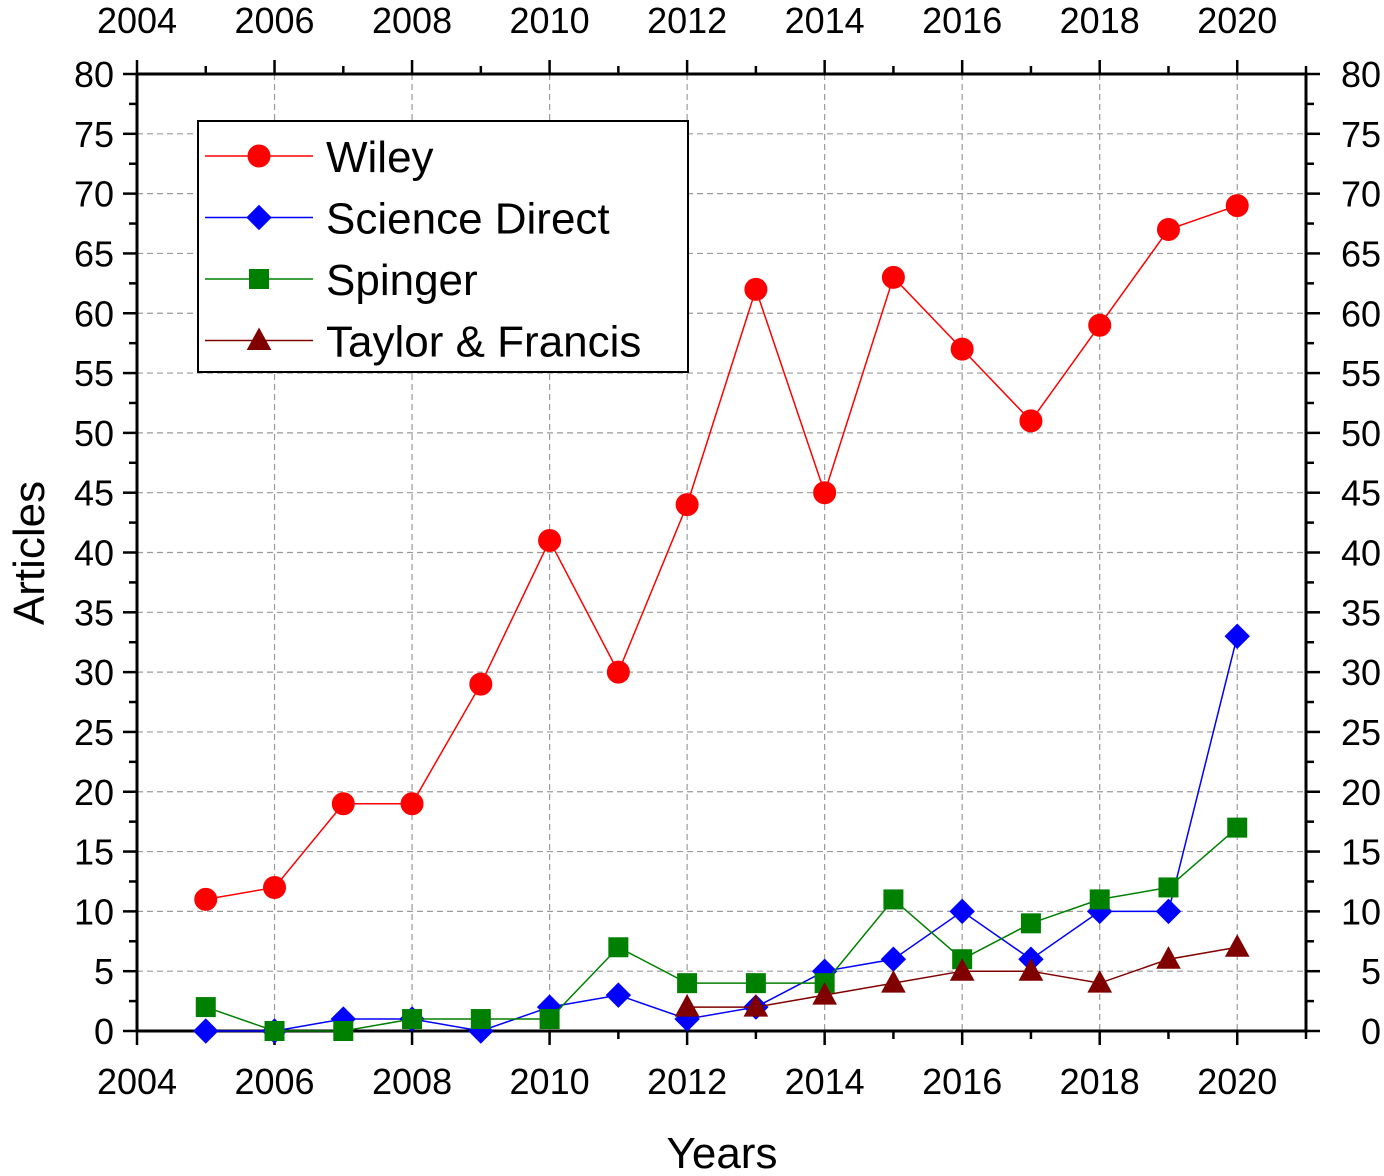 The width and height of the screenshot is (1384, 1176). What do you see at coordinates (274, 1081) in the screenshot?
I see `x-tick-label-bottom: 2006` at bounding box center [274, 1081].